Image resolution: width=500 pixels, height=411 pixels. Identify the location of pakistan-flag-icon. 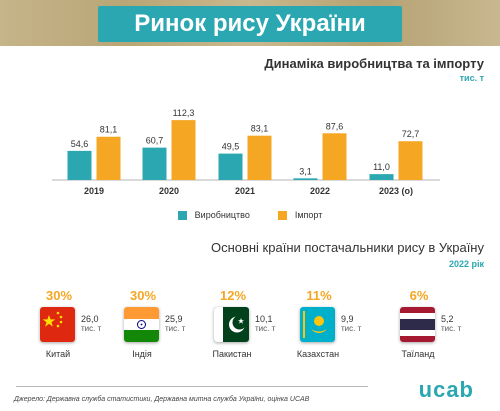
(231, 324).